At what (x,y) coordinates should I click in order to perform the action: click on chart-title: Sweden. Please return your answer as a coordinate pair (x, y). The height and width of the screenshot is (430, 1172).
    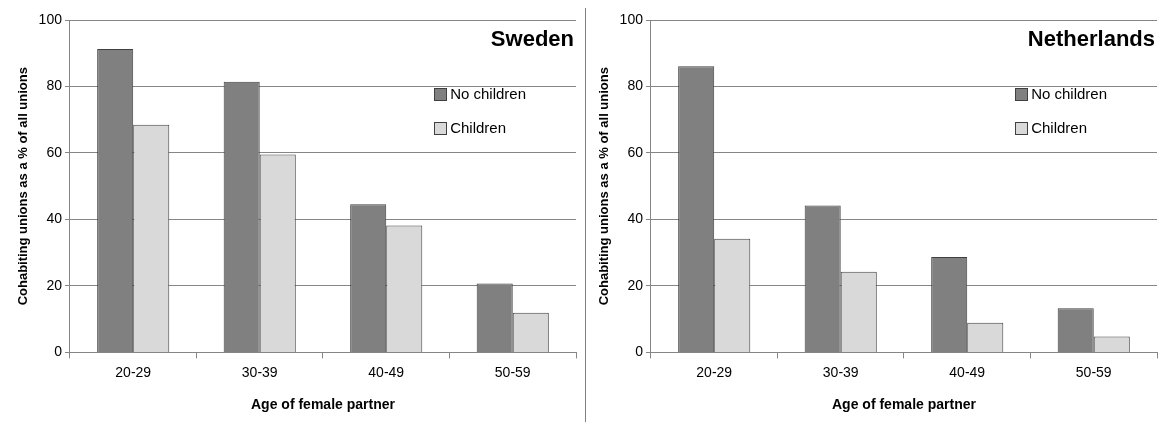
    Looking at the image, I should click on (532, 39).